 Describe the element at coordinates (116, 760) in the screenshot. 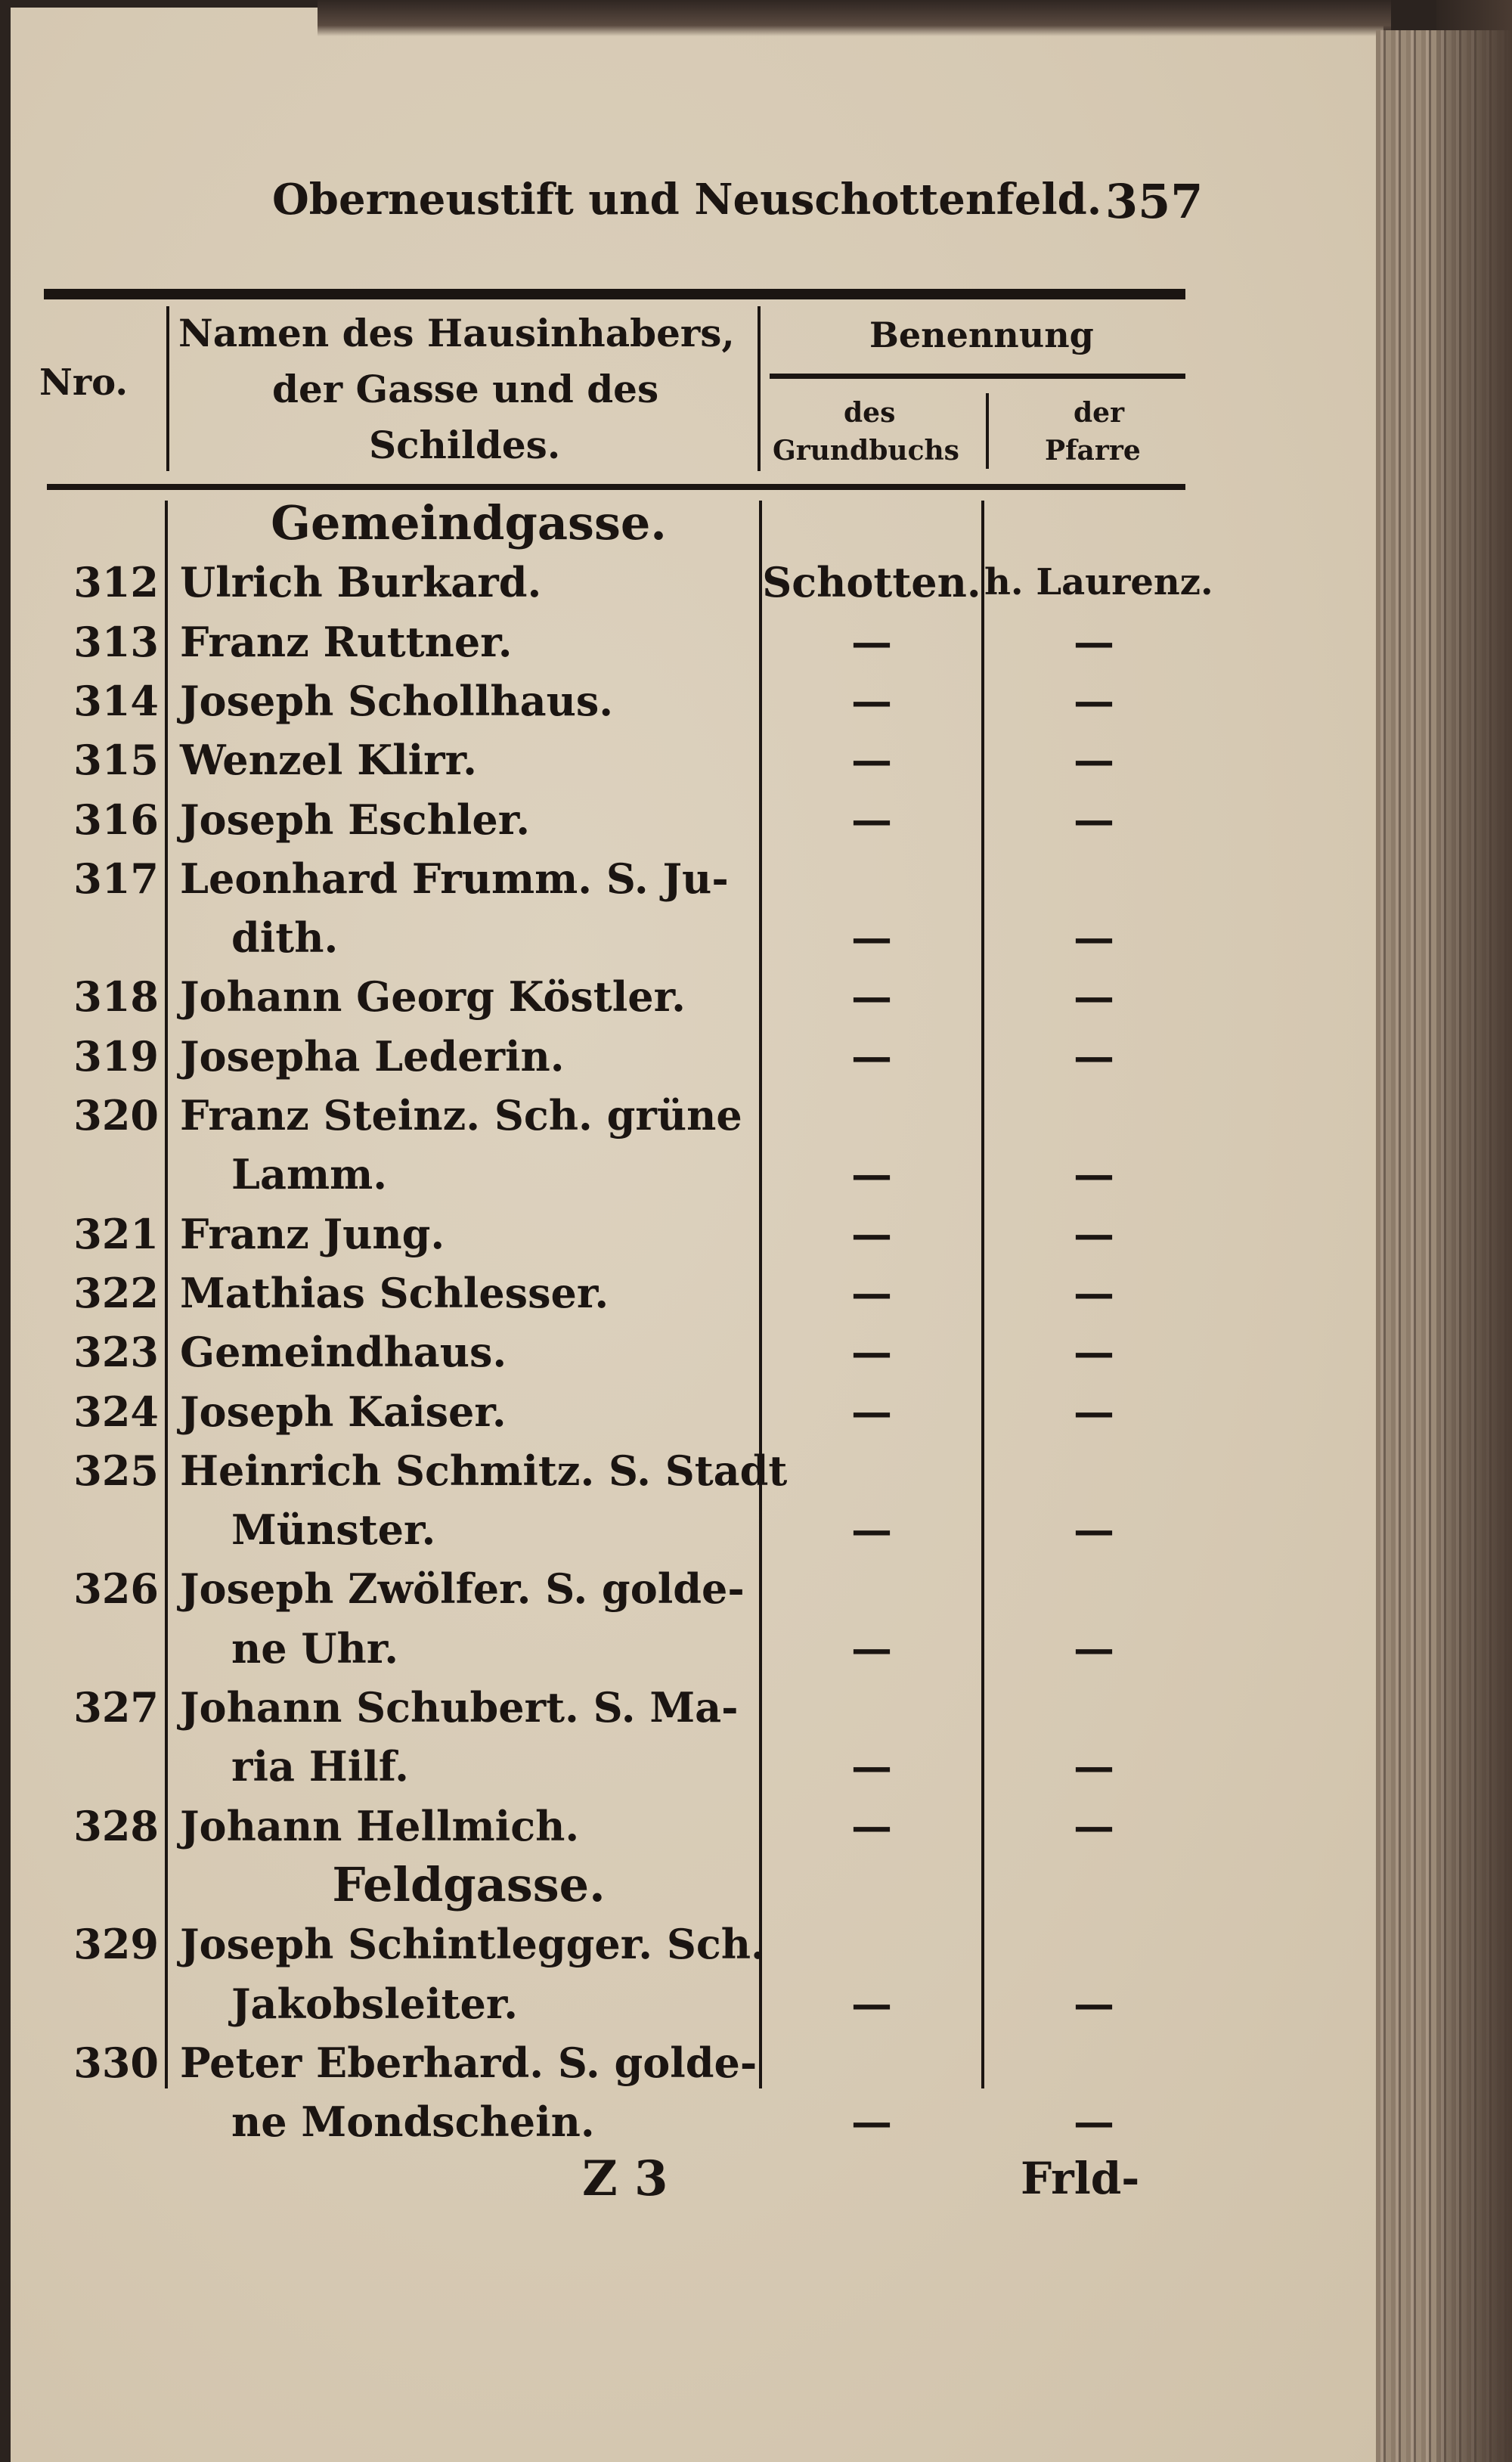

I see `house-number: 315` at that location.